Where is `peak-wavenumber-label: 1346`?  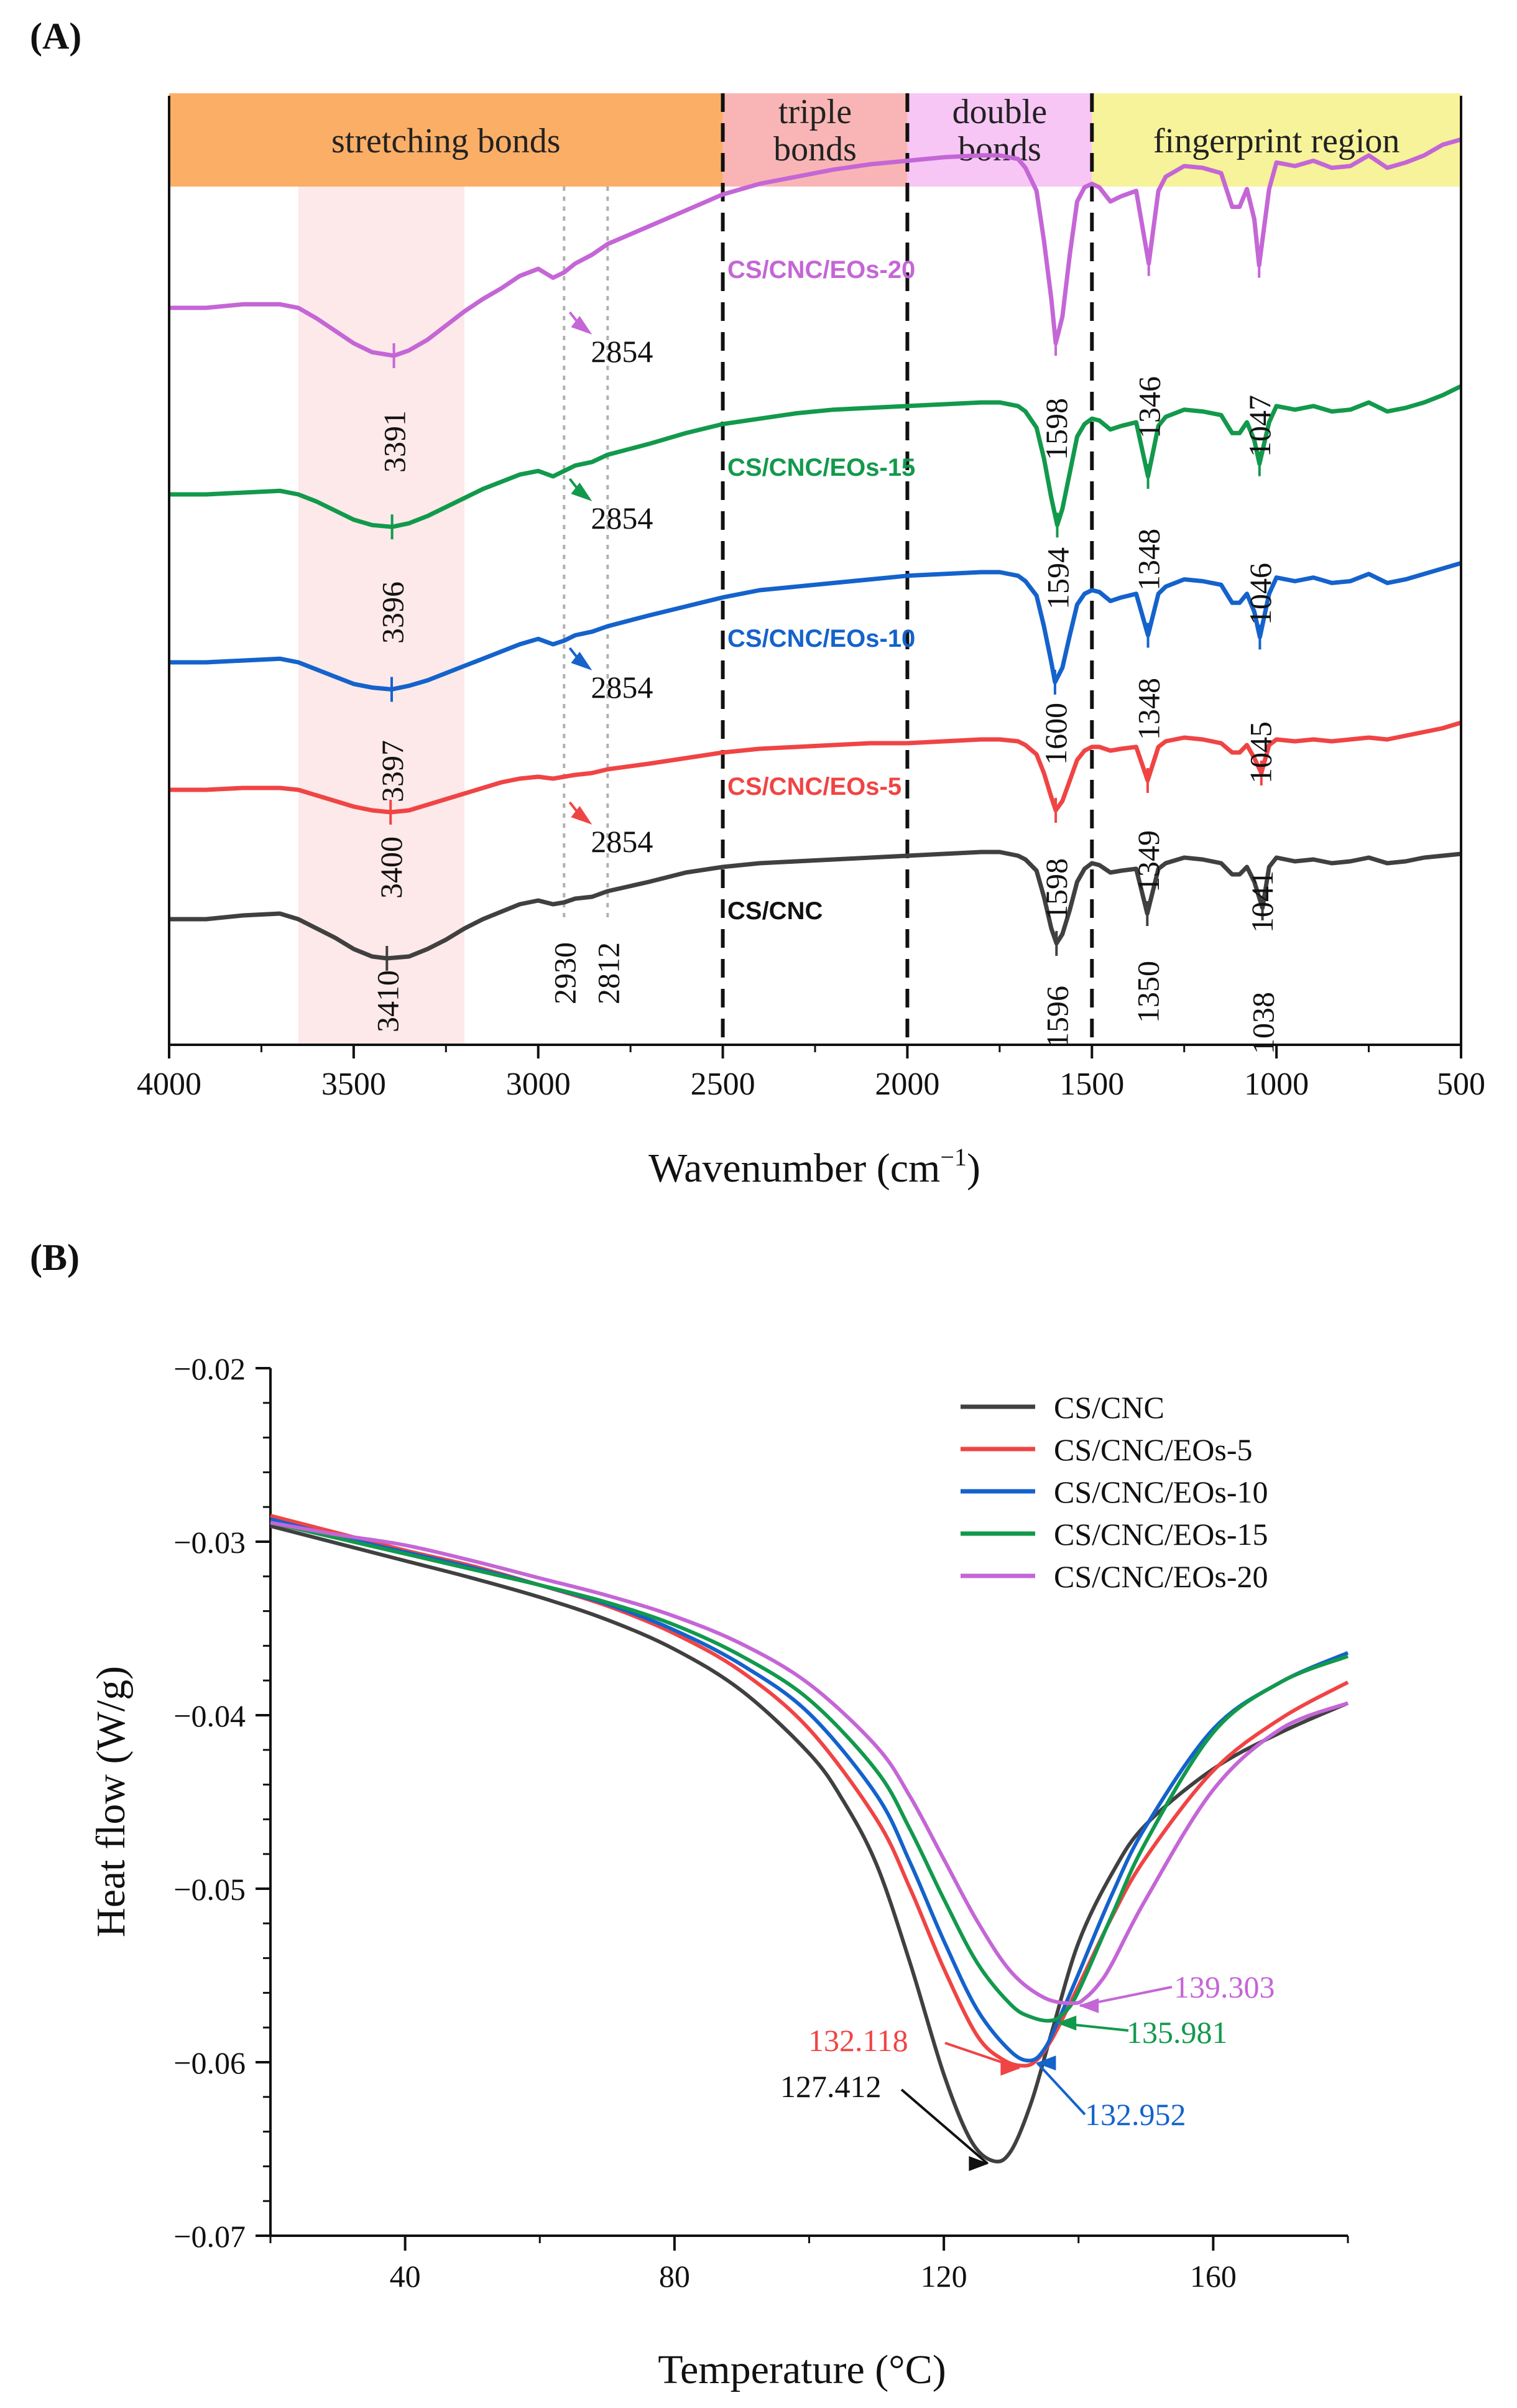
peak-wavenumber-label: 1346 is located at coordinates (1150, 407).